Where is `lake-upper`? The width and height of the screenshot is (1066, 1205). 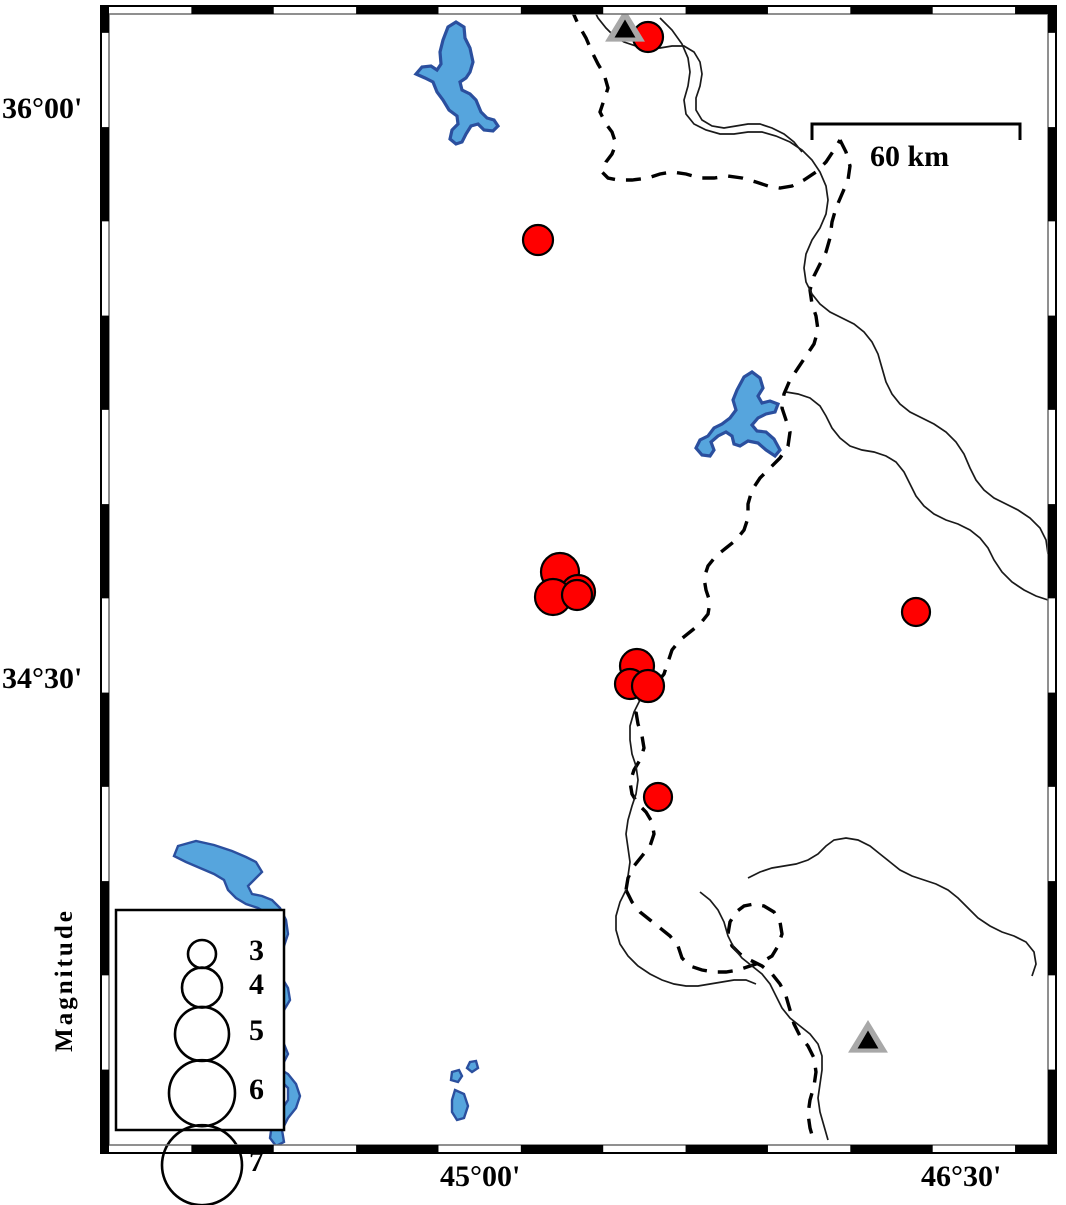 lake-upper is located at coordinates (457, 83).